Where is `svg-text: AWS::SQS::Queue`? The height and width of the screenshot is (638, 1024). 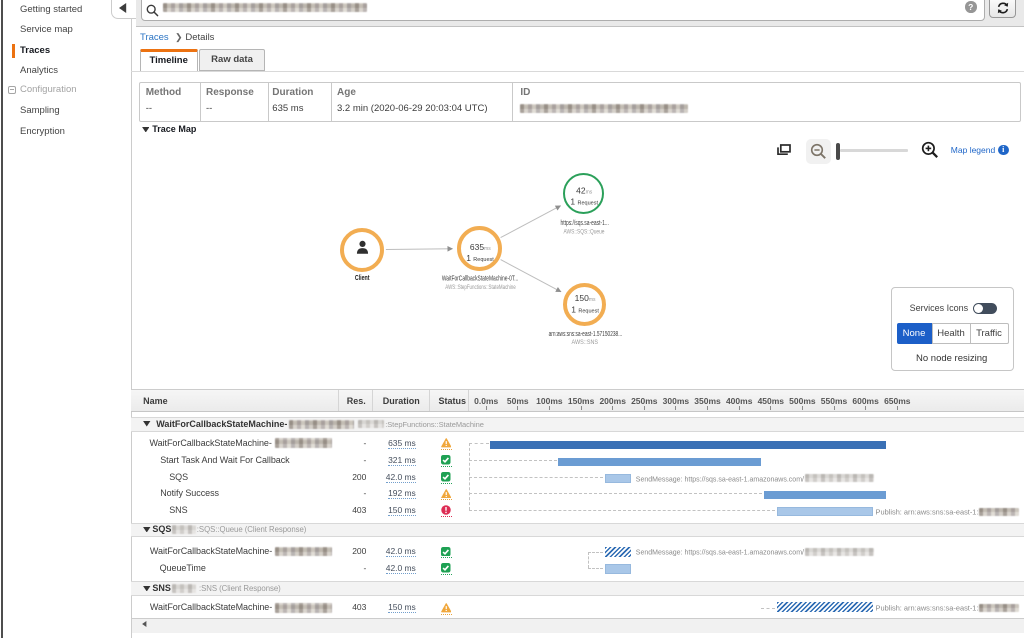
svg-text: AWS::SQS::Queue is located at coordinates (584, 231).